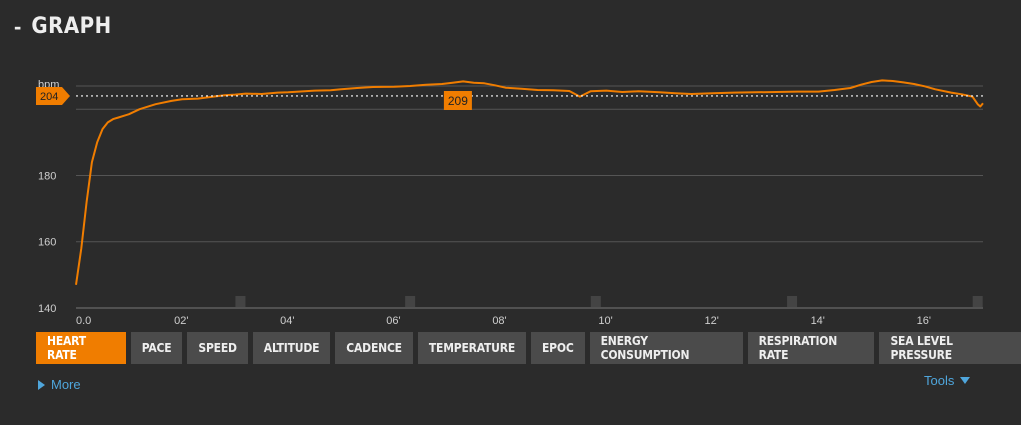 The width and height of the screenshot is (1021, 425). What do you see at coordinates (666, 348) in the screenshot?
I see `metric-button-energy-consumption: ENERGY CONSUMPTION` at bounding box center [666, 348].